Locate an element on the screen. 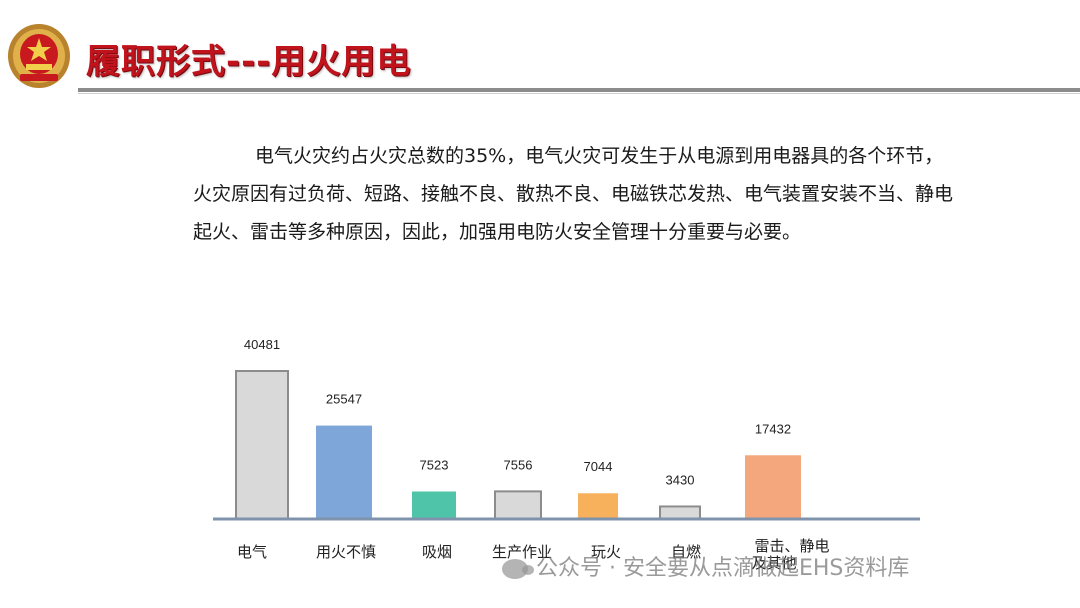 This screenshot has height=608, width=1080. watermark: 公众号 · 安全要从点滴做起EHS资料库 is located at coordinates (705, 566).